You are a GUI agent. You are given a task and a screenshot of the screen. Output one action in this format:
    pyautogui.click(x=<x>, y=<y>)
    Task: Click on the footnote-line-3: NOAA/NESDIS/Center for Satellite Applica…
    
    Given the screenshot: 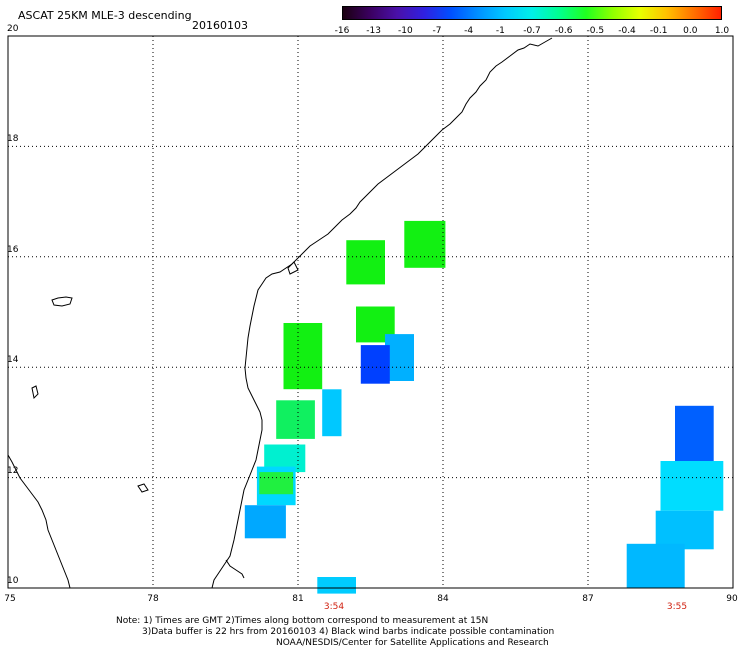 What is the action you would take?
    pyautogui.click(x=412, y=643)
    